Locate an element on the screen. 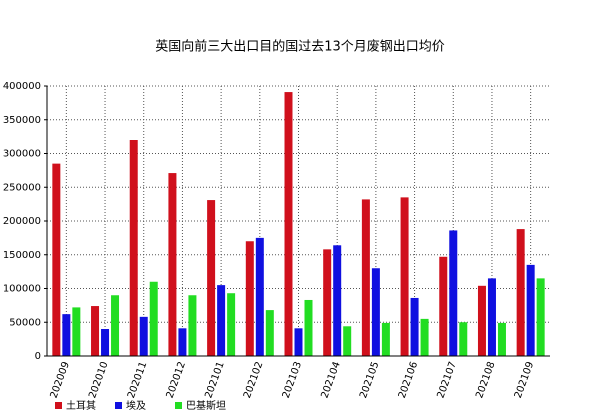  y-tick-label: 100000 is located at coordinates (22, 289).